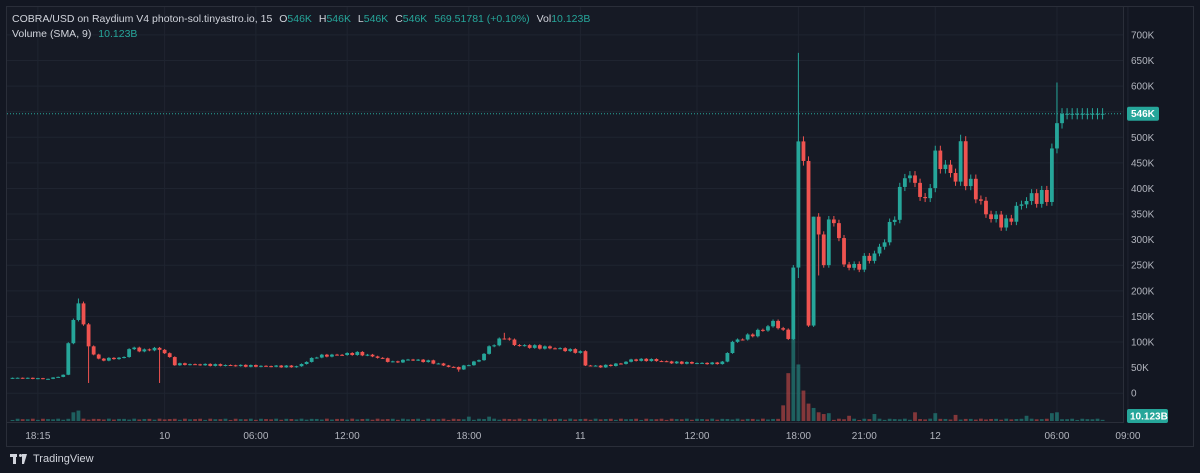  What do you see at coordinates (376, 19) in the screenshot?
I see `low-value: 546K` at bounding box center [376, 19].